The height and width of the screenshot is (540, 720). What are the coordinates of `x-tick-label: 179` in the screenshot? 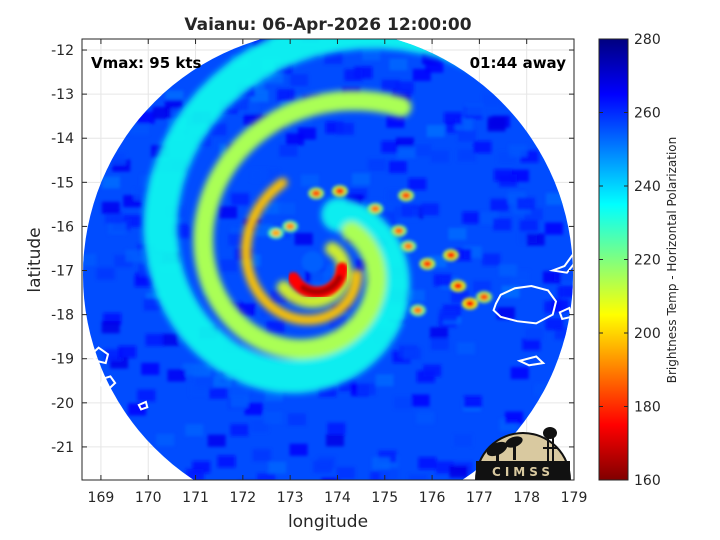 It's located at (574, 498).